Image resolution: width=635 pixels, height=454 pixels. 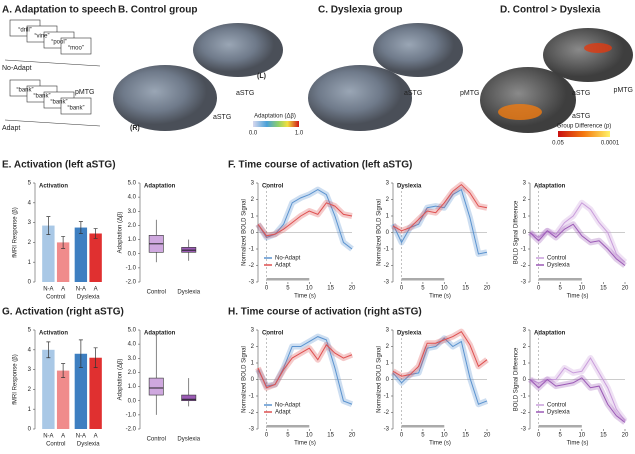 I want to click on panel-title: A. Adaptation to speech, so click(x=59, y=10).